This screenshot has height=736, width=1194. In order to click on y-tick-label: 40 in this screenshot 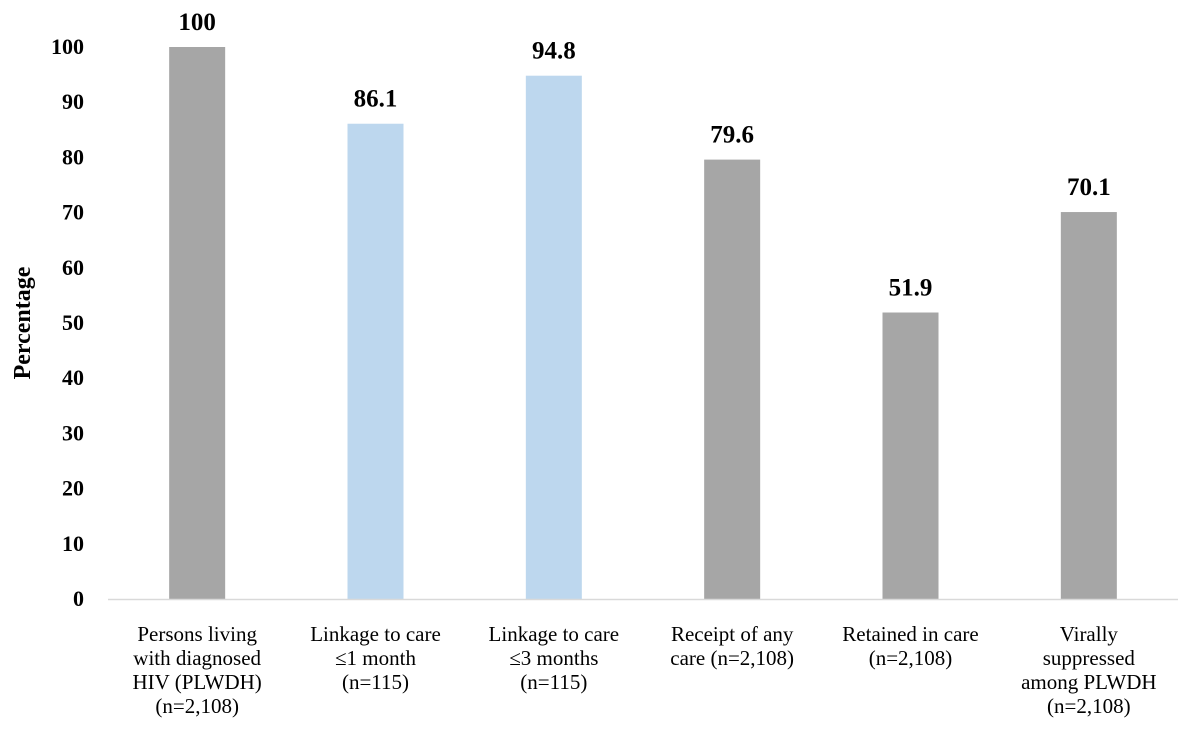, I will do `click(73, 377)`.